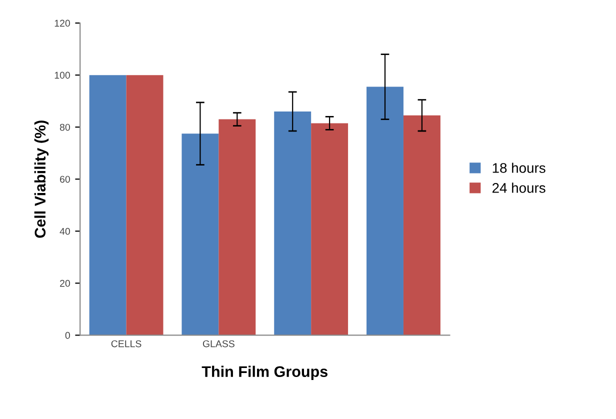 This screenshot has height=419, width=616. I want to click on y-tick-label: 100, so click(62, 75).